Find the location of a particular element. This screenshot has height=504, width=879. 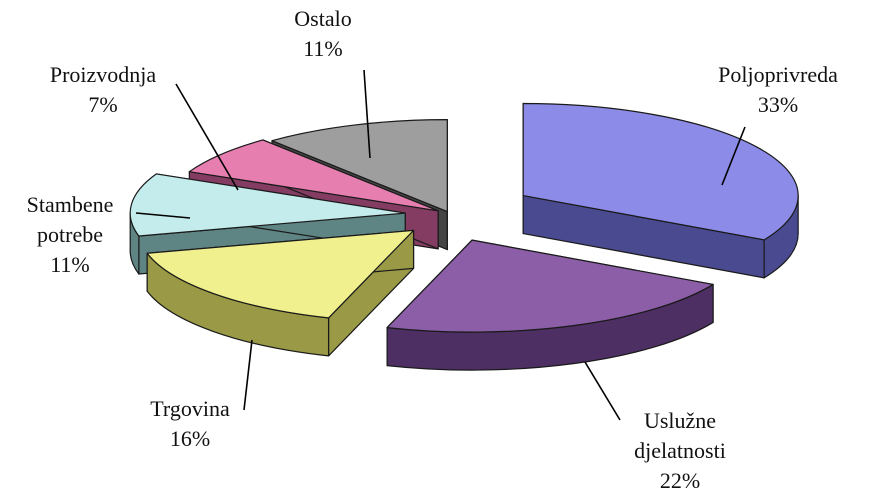

slice-value-label: 16% is located at coordinates (190, 438).